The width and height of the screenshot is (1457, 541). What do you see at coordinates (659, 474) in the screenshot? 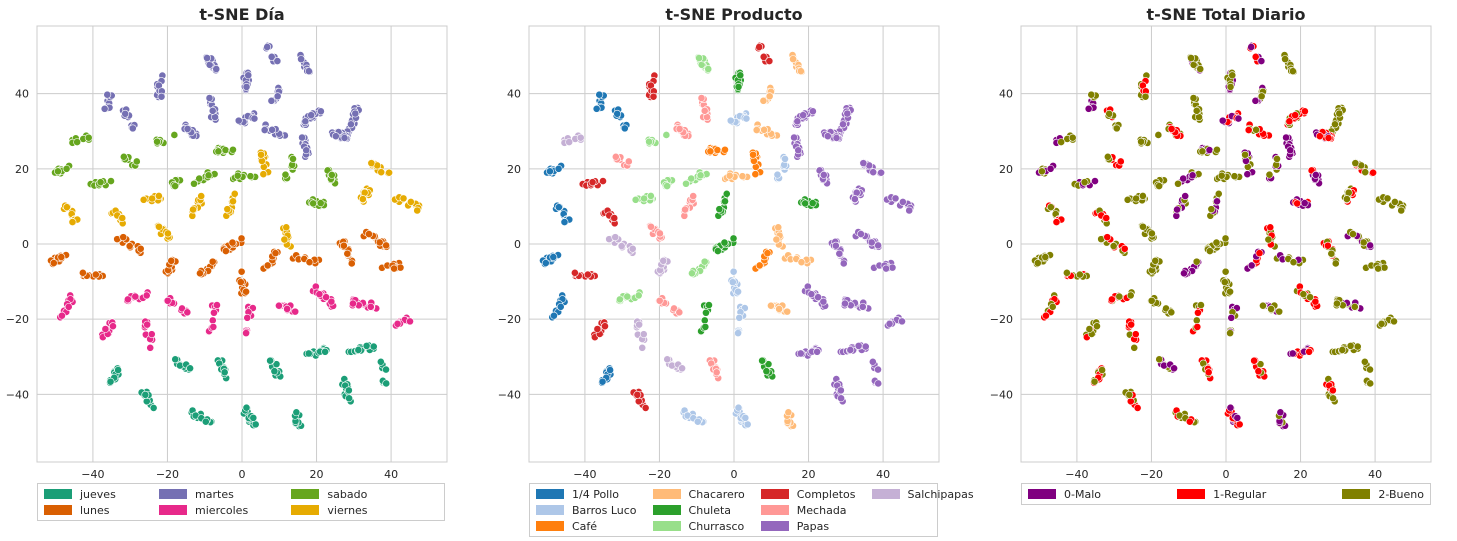
I see `x-tick-label: −20` at bounding box center [659, 474].